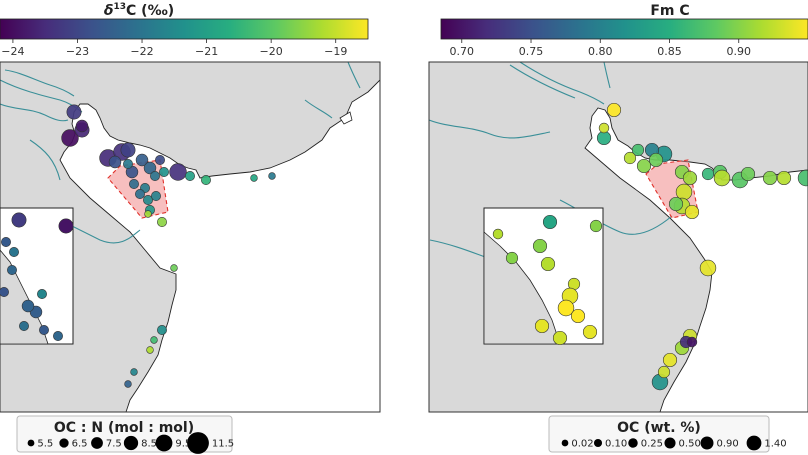 This screenshot has width=808, height=455. What do you see at coordinates (130, 443) in the screenshot?
I see `left-legend-entries: 5.5 6.5 7.5 8.5 9.5 11.5` at bounding box center [130, 443].